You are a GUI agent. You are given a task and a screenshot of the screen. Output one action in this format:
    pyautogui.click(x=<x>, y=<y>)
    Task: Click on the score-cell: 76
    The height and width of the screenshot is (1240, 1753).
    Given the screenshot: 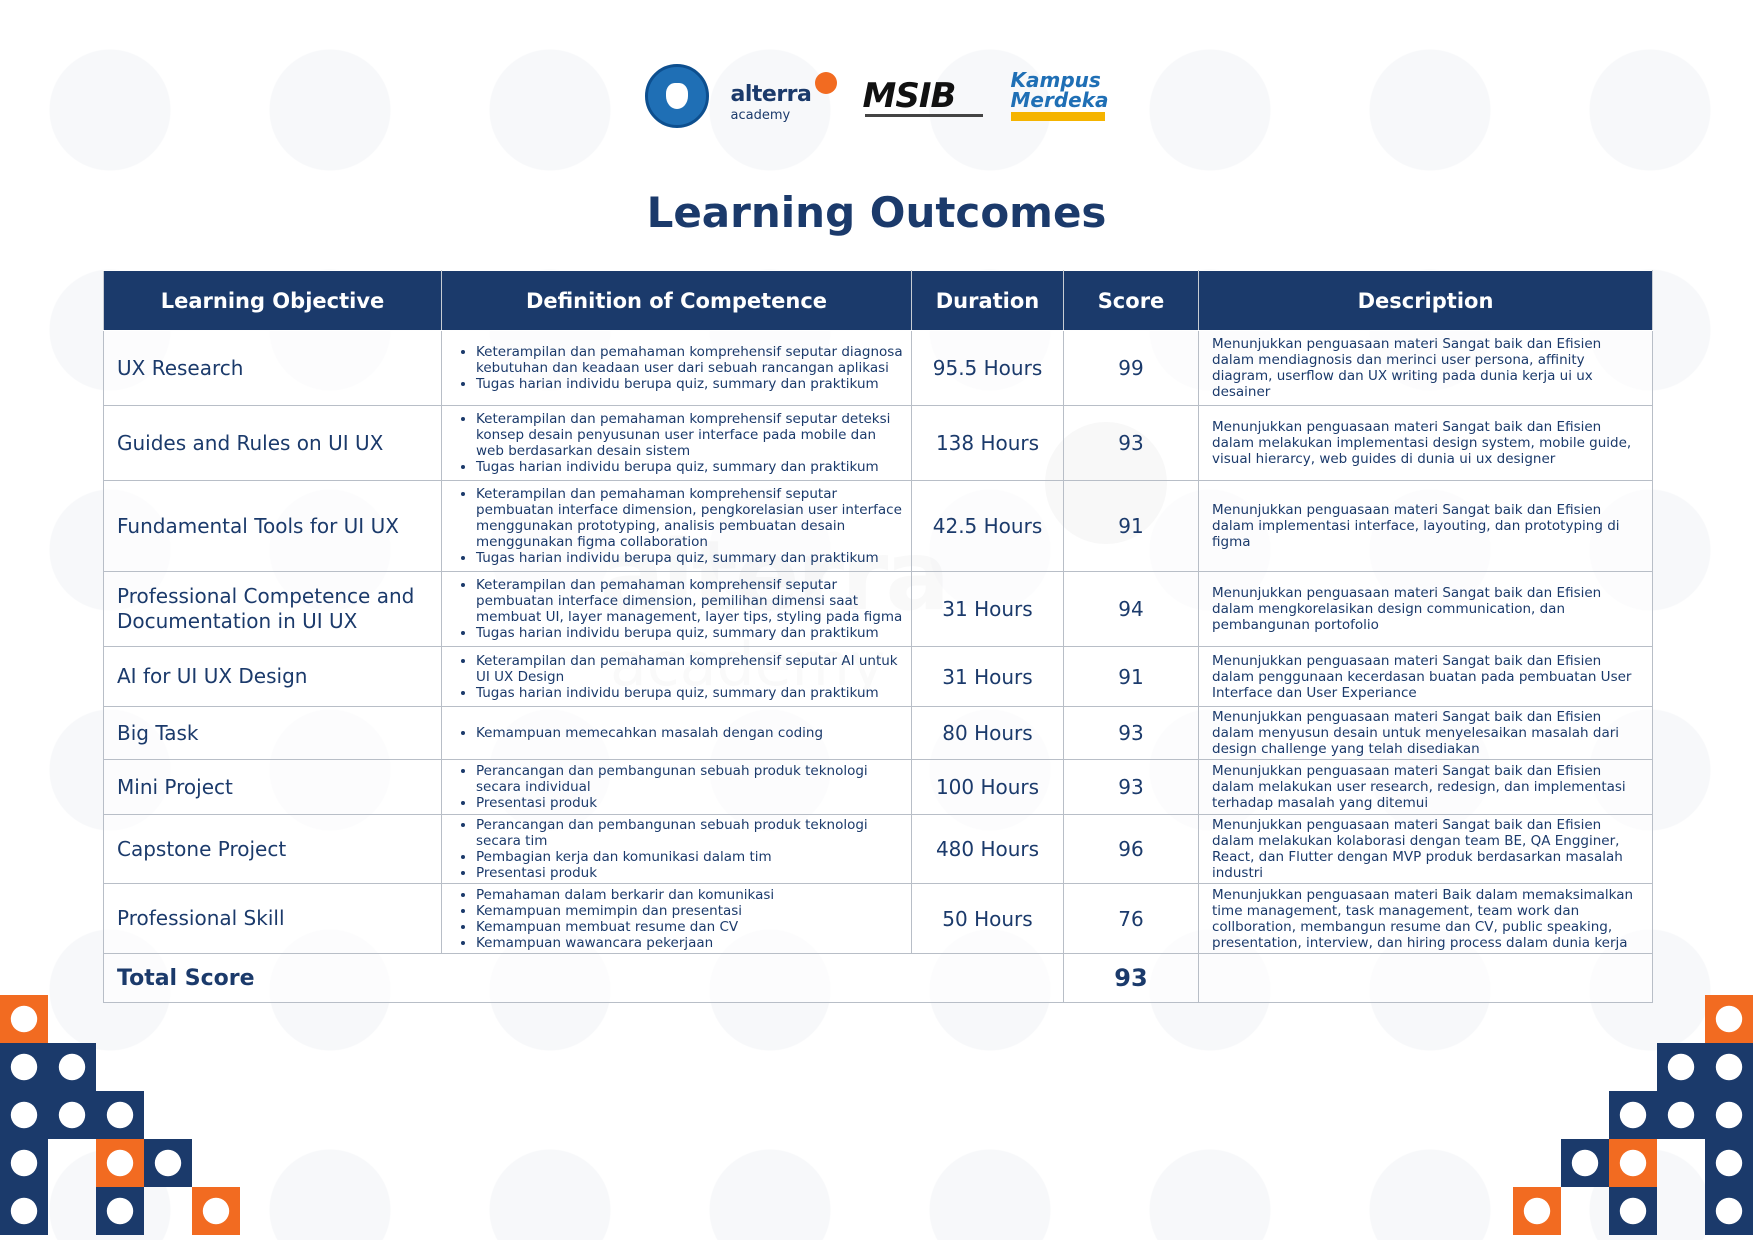 What is the action you would take?
    pyautogui.click(x=1131, y=918)
    